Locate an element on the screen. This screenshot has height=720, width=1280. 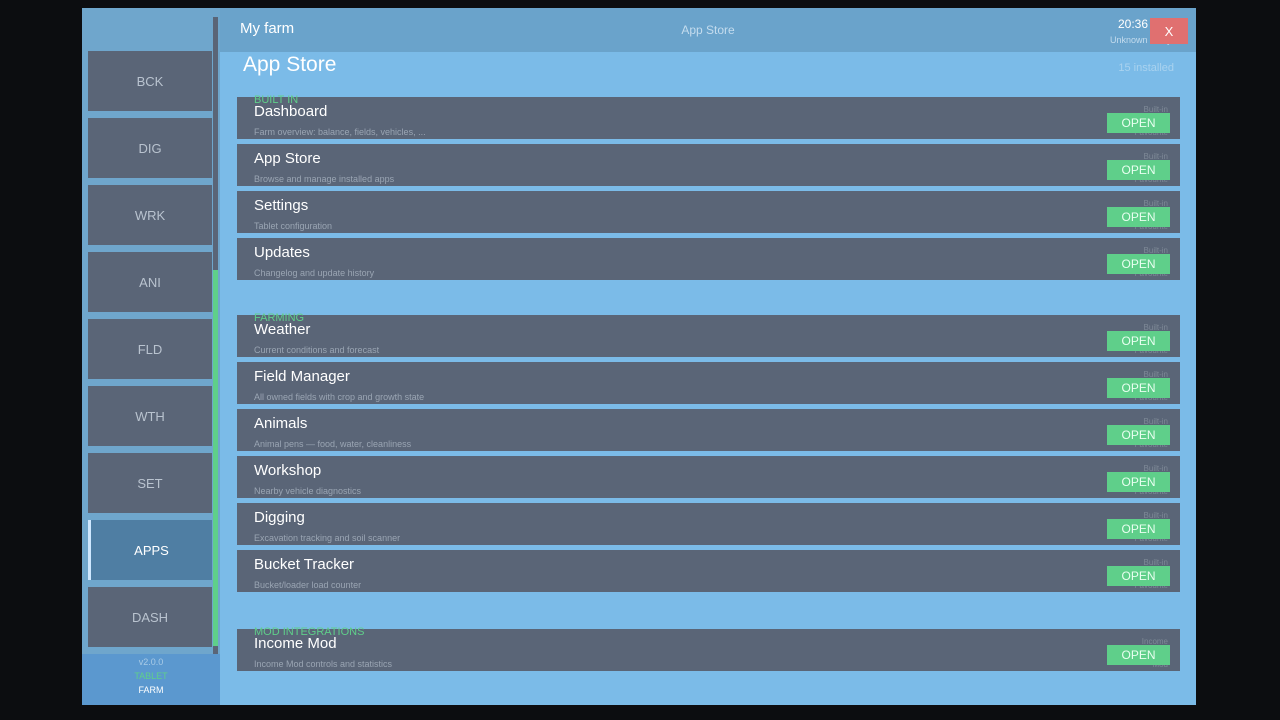
app-name: Weather is located at coordinates (282, 329).